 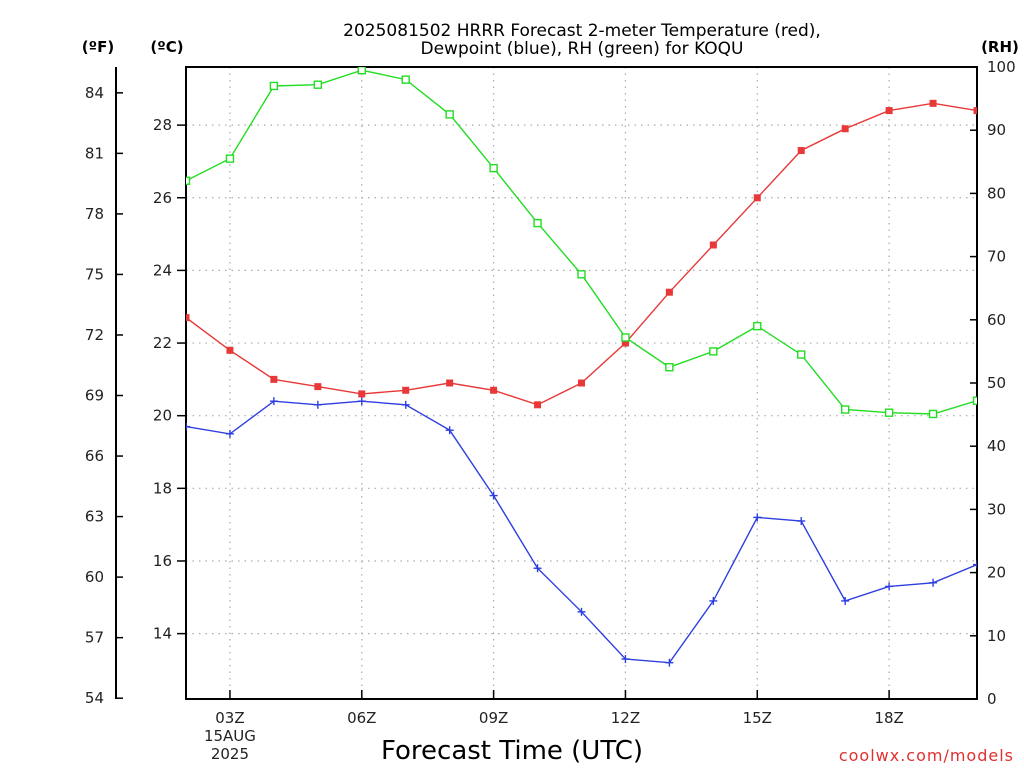 What do you see at coordinates (94, 577) in the screenshot?
I see `fahrenheit-tick-label: 60` at bounding box center [94, 577].